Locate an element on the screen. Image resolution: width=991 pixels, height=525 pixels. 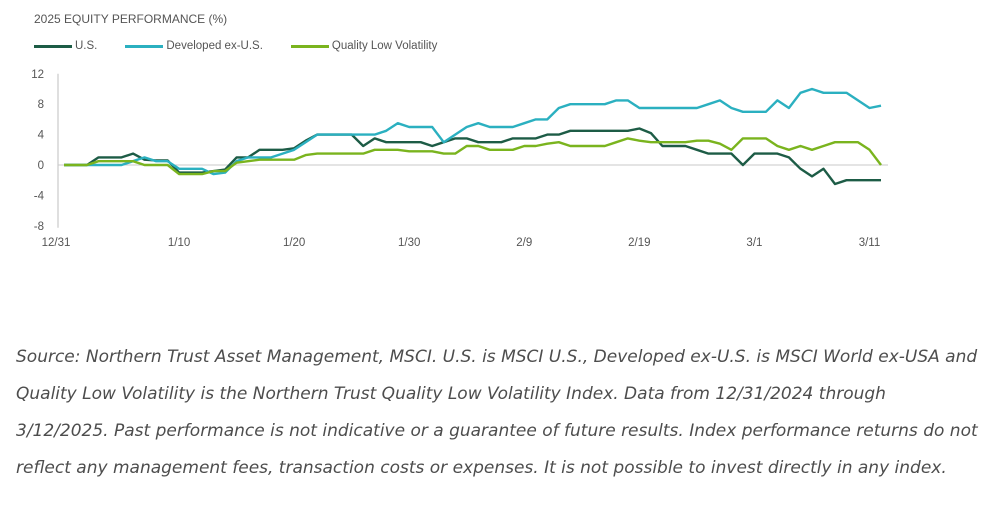
x-tick-label: 12/31 is located at coordinates (56, 243).